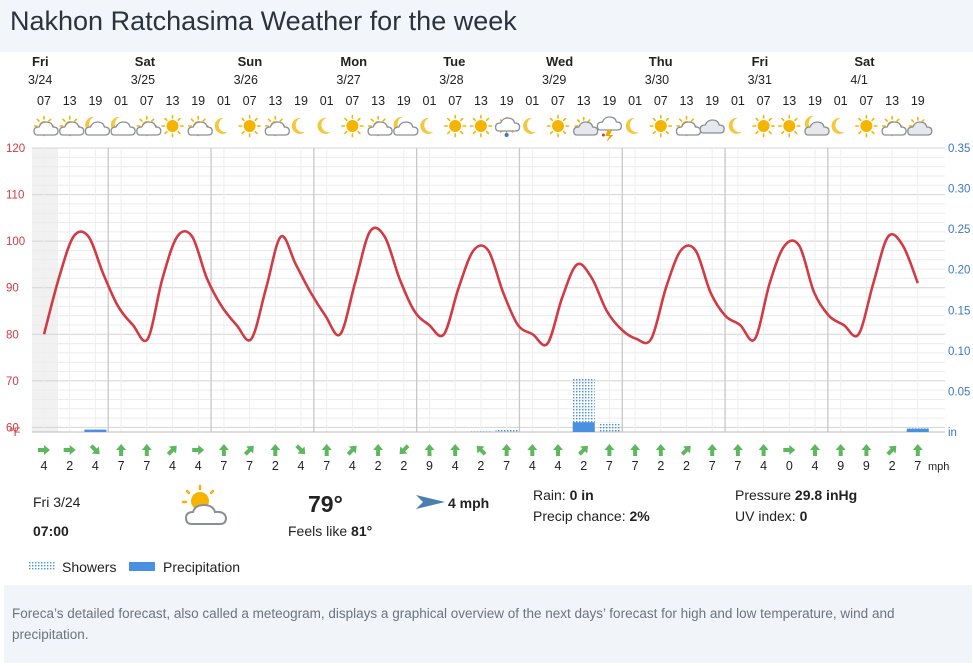 The image size is (973, 666). What do you see at coordinates (89, 567) in the screenshot?
I see `legend-showers-label: Showers` at bounding box center [89, 567].